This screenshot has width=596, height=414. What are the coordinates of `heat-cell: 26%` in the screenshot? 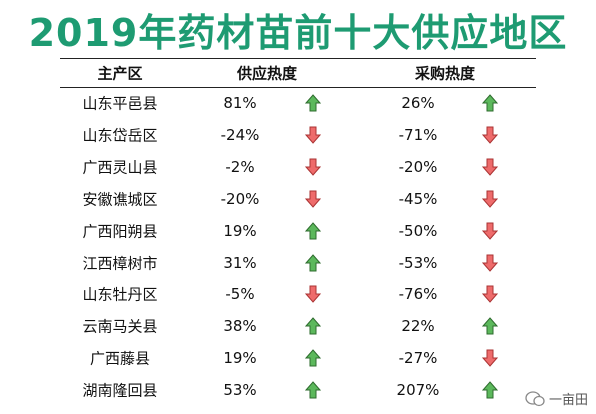 It's located at (418, 103).